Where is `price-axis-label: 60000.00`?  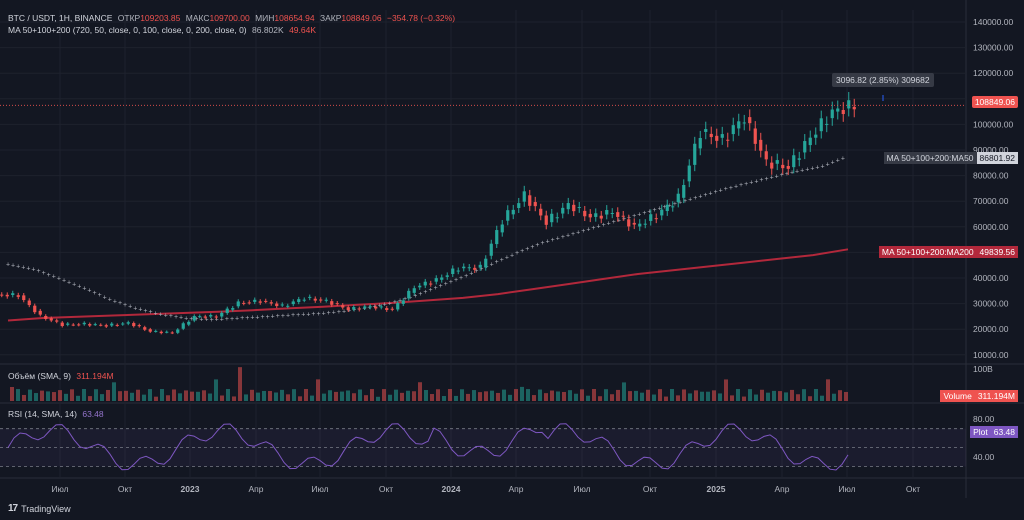 price-axis-label: 60000.00 is located at coordinates (991, 227).